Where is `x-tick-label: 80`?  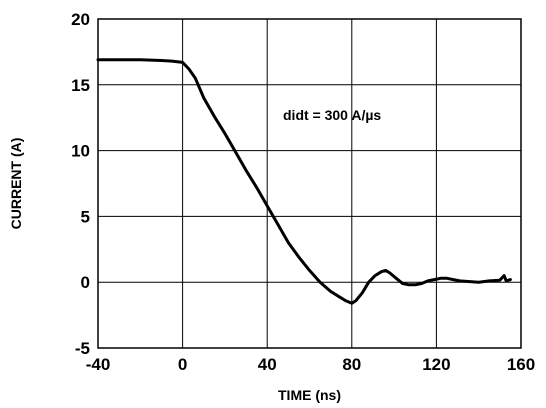 x-tick-label: 80 is located at coordinates (351, 364).